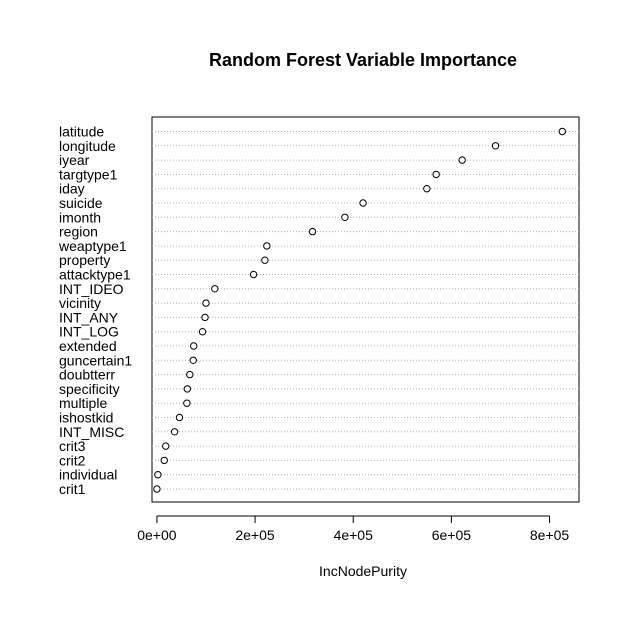 Image resolution: width=639 pixels, height=639 pixels. Describe the element at coordinates (89, 317) in the screenshot. I see `variable-label: INT_ANY` at that location.